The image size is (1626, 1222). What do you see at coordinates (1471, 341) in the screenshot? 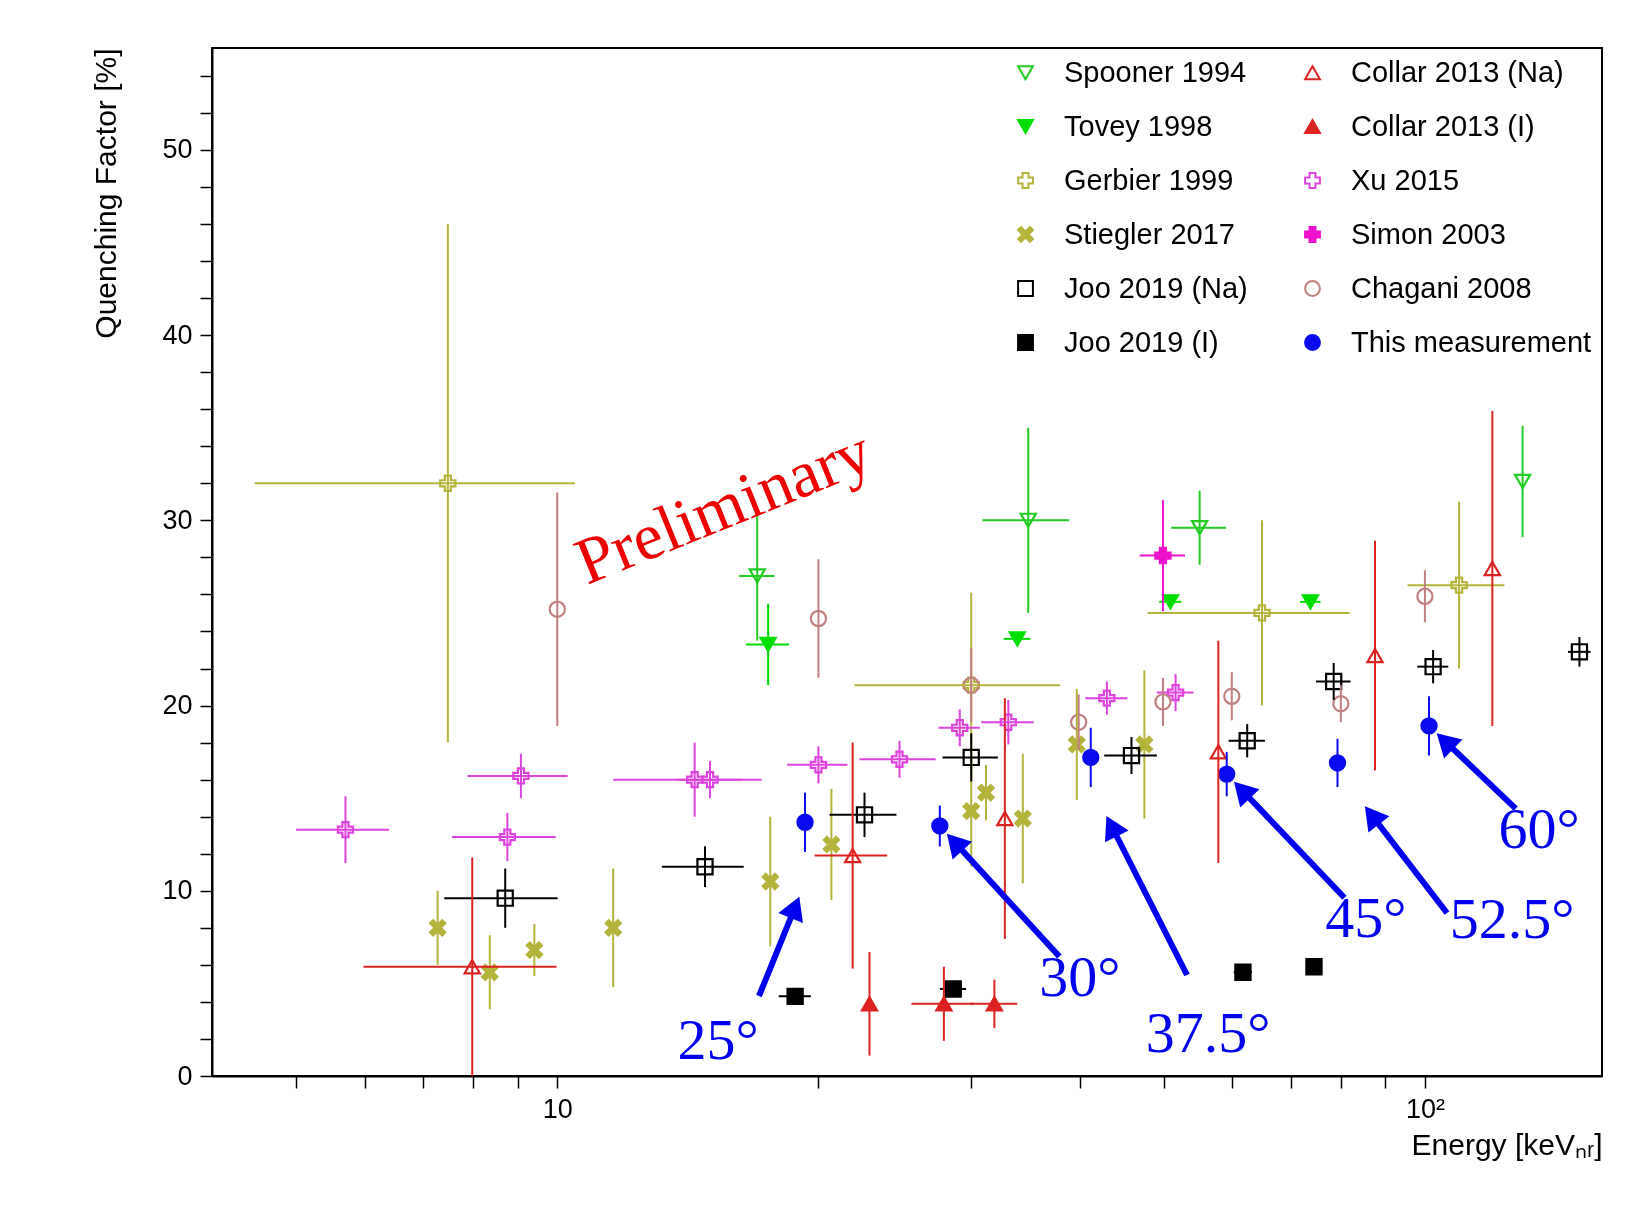
I see `legend-label: This measurement` at bounding box center [1471, 341].